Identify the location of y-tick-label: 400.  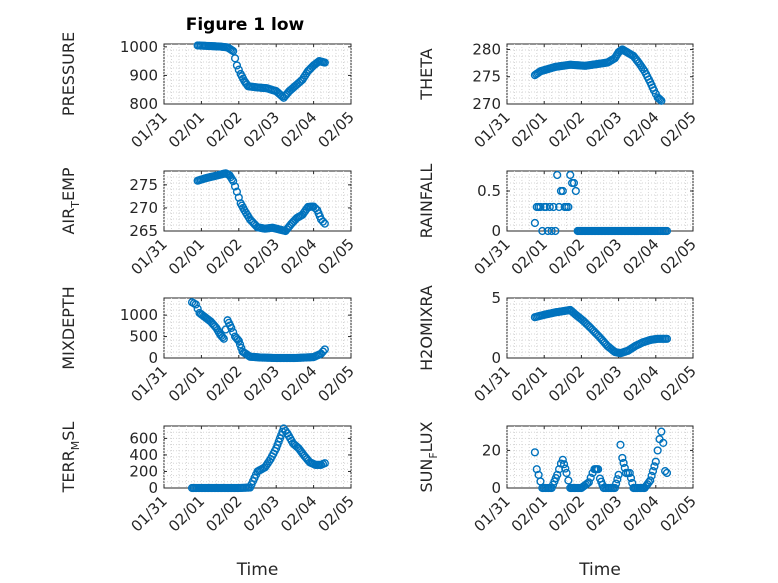
(143, 455).